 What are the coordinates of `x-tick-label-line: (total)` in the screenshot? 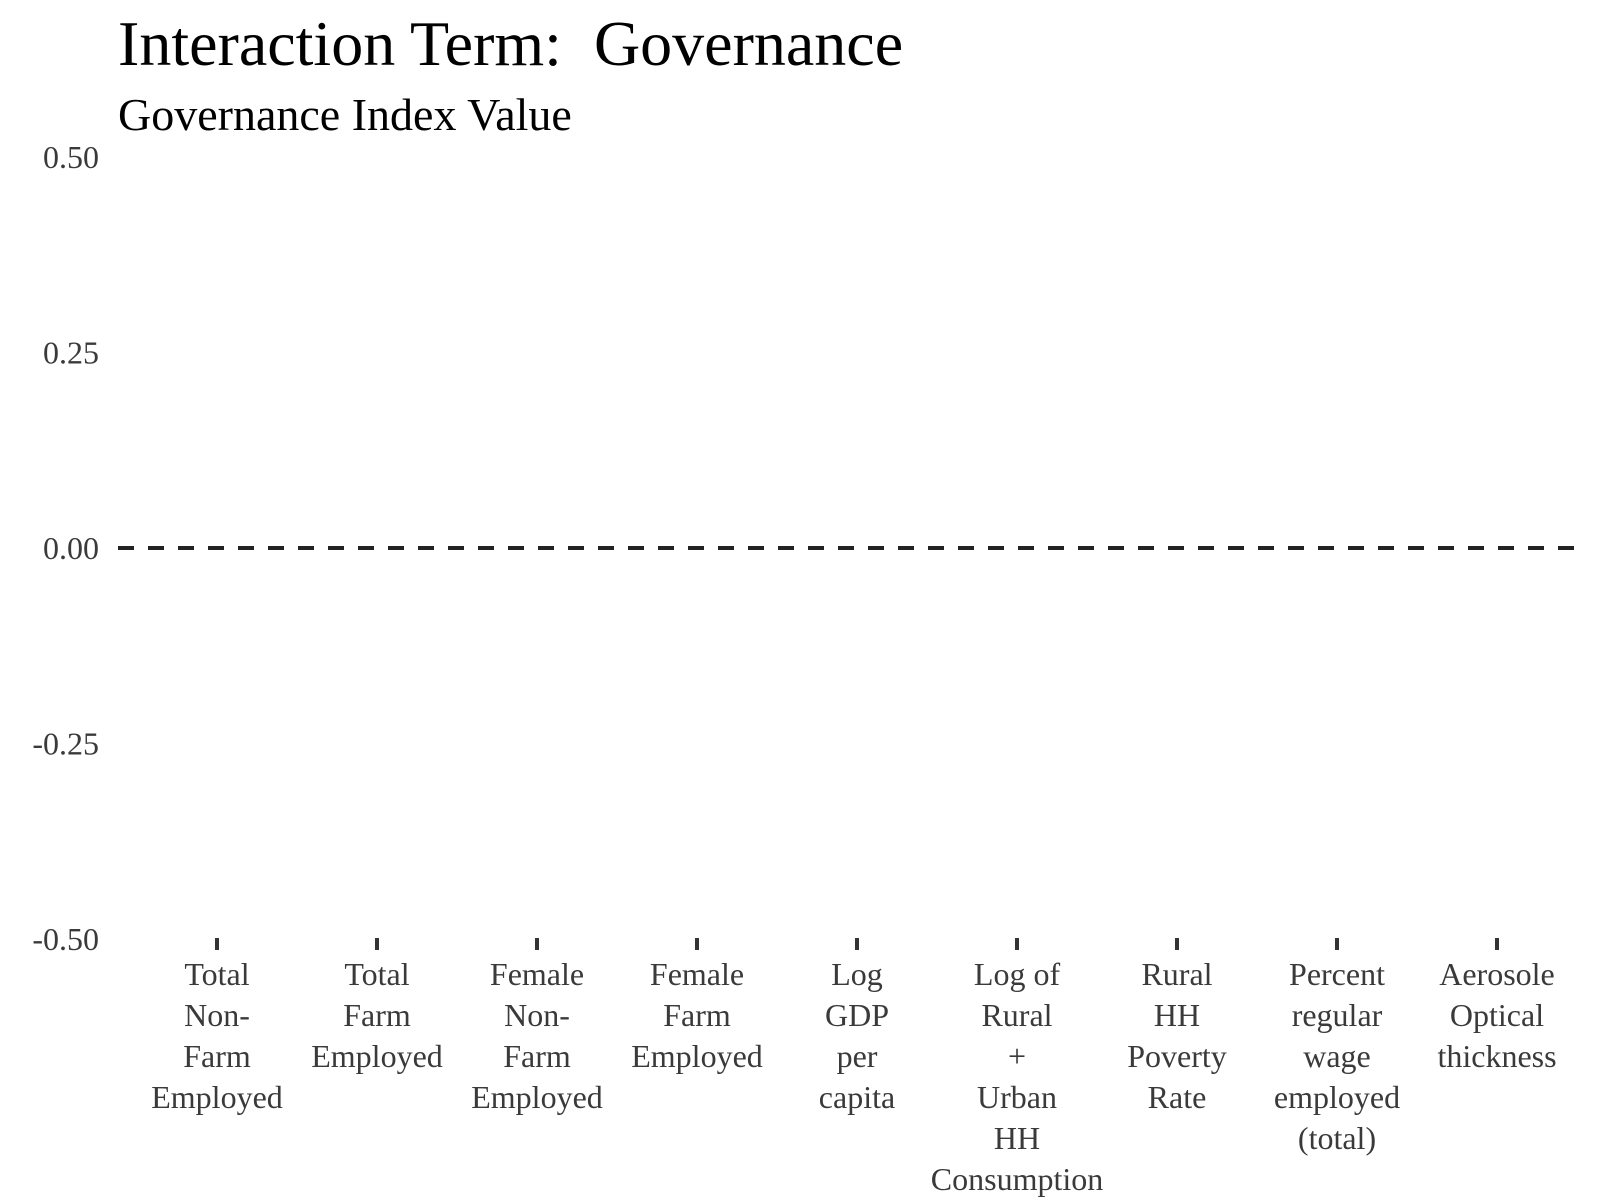 It's located at (1337, 1138).